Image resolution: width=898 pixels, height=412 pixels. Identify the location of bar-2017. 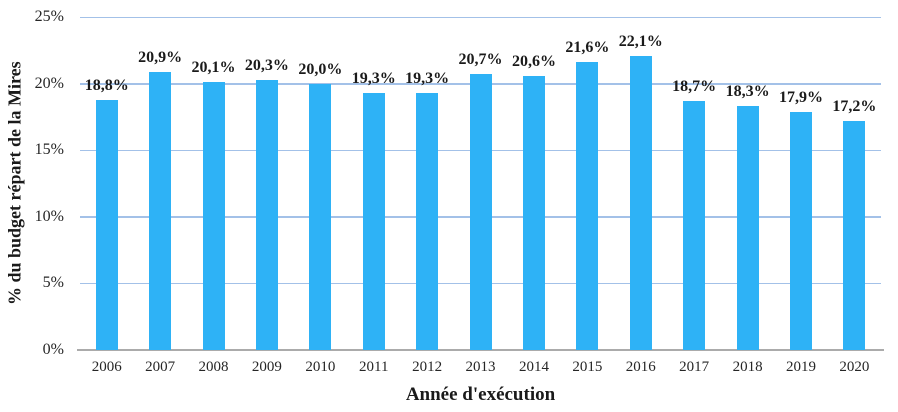
(694, 225).